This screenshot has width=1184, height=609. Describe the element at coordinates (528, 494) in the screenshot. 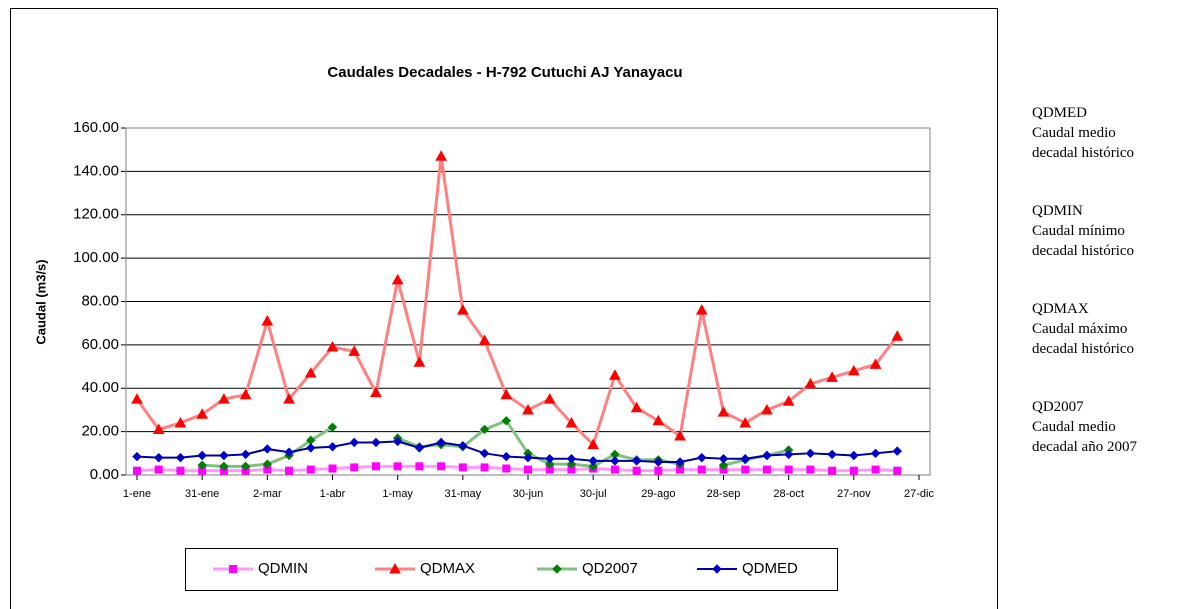

I see `x-tick-label: 30-jun` at that location.